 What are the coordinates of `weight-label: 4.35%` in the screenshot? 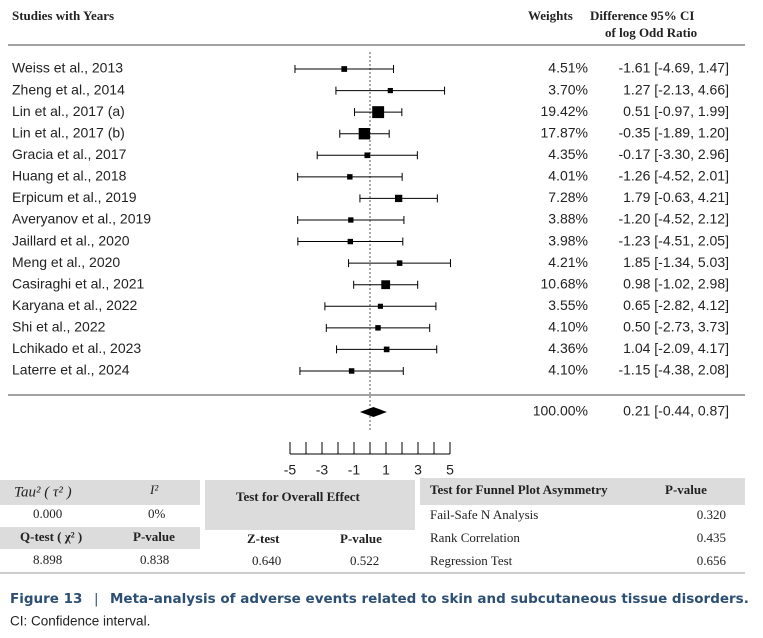 It's located at (568, 154).